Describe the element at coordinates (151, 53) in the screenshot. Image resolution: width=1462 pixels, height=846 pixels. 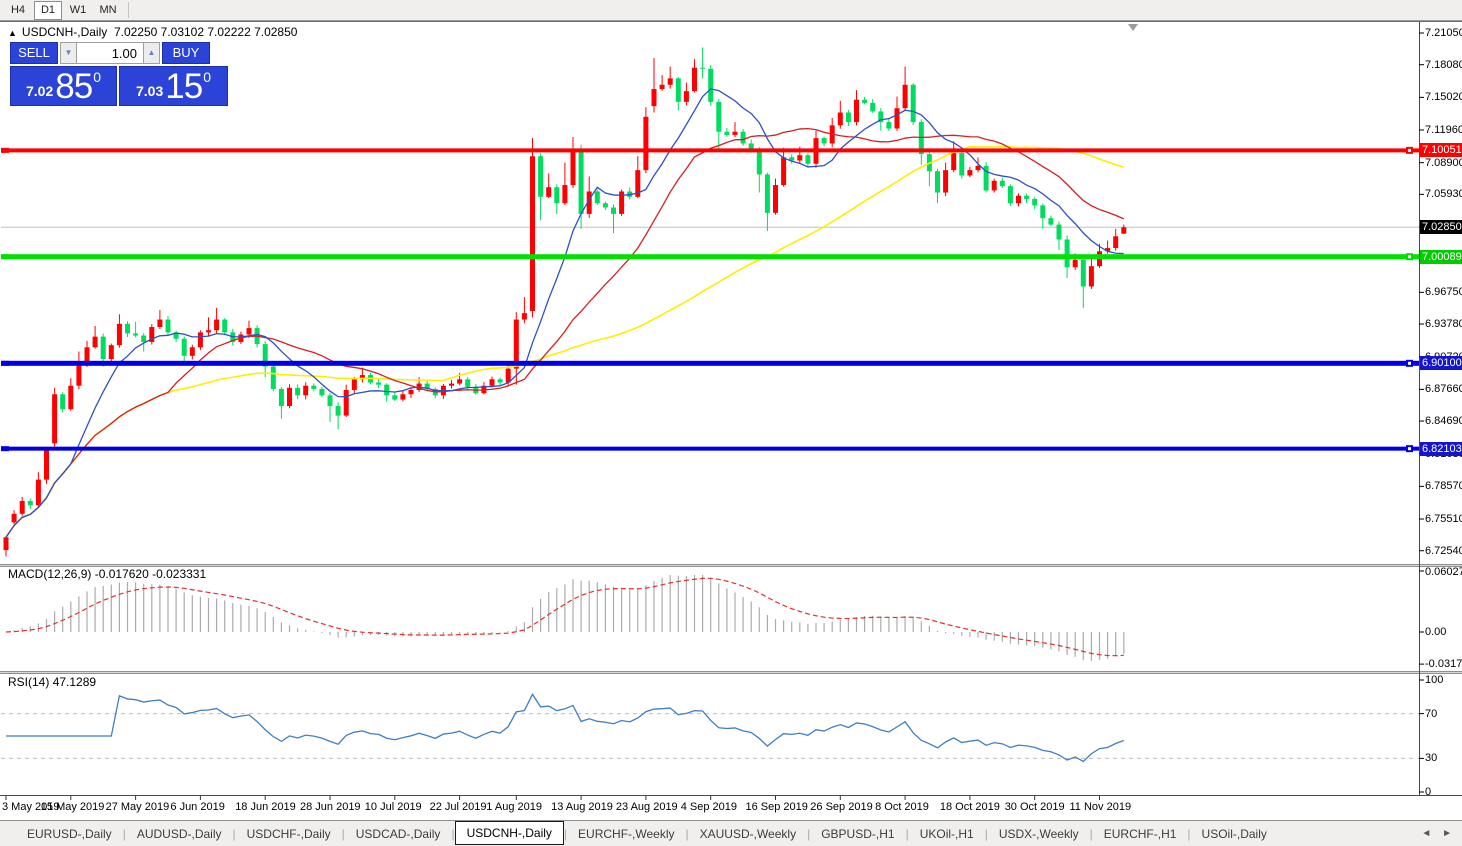
I see `volume-increase-icon: ▲` at that location.